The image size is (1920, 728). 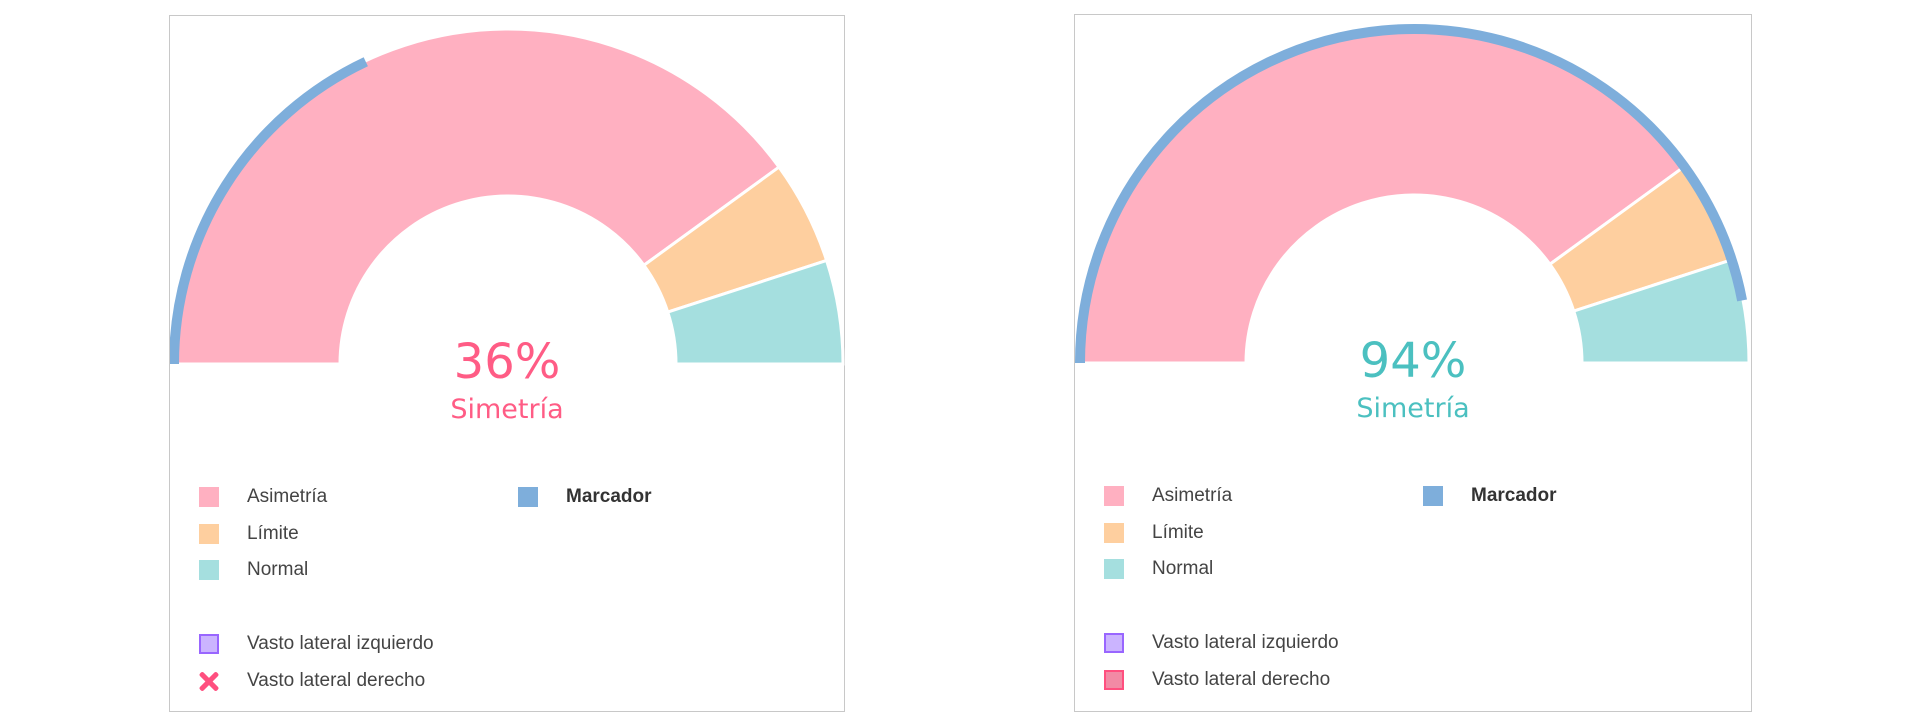 I want to click on marker-arc, so click(x=269, y=211).